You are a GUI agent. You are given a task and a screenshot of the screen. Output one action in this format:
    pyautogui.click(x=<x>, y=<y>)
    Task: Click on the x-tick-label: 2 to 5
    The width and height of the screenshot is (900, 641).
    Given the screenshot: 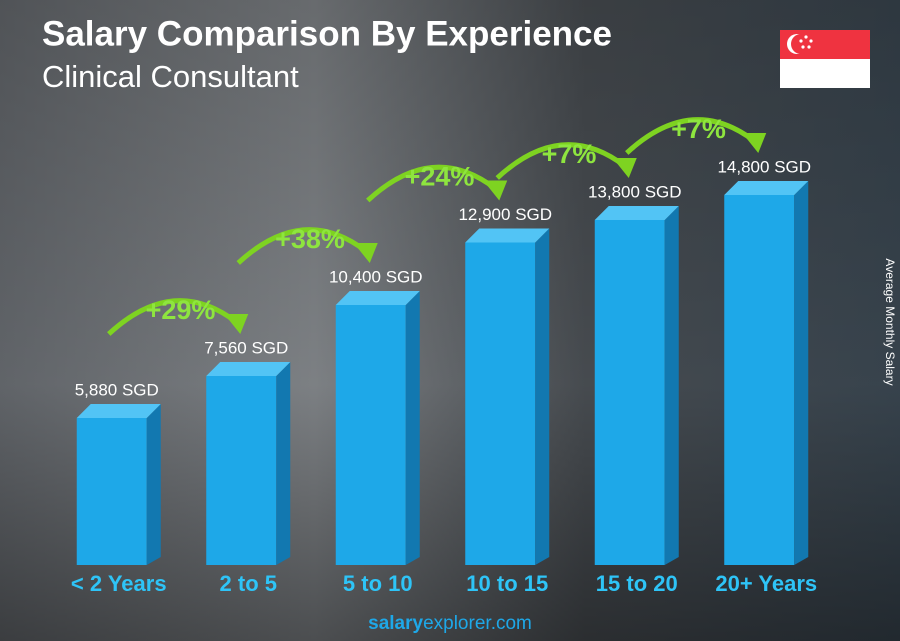 What is the action you would take?
    pyautogui.click(x=248, y=583)
    